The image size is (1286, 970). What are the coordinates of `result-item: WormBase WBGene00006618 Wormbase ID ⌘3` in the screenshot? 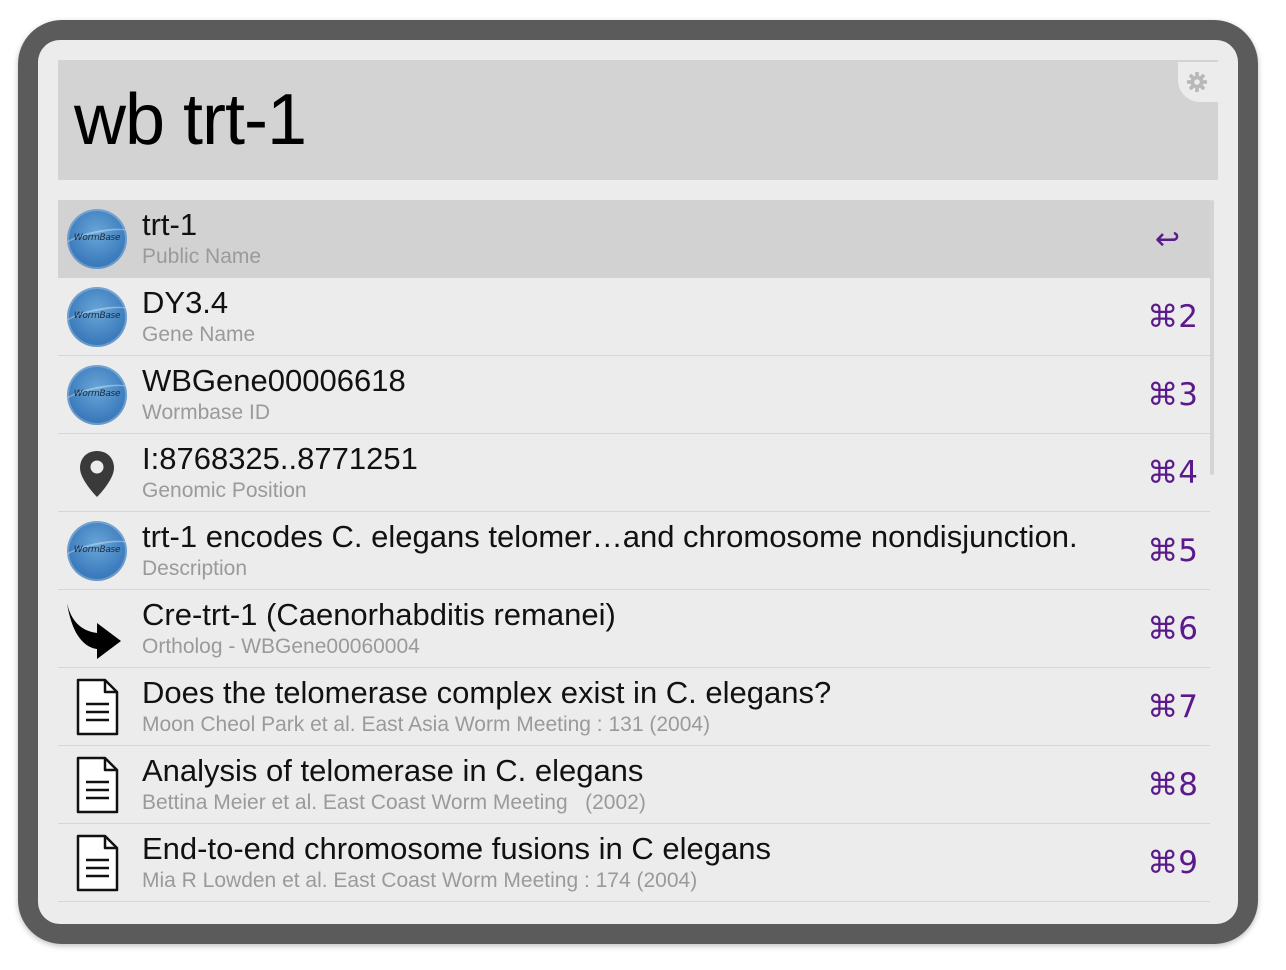 It's located at (634, 395).